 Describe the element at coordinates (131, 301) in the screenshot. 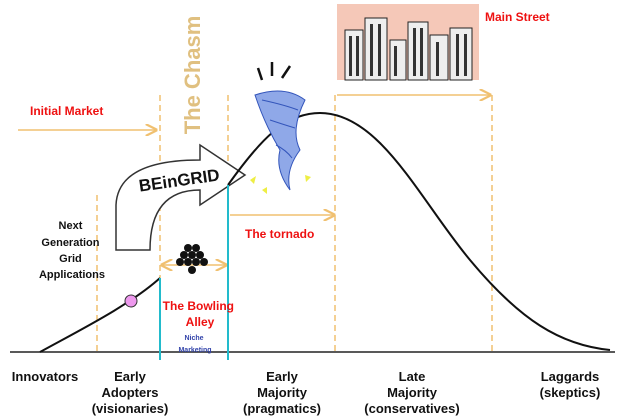

I see `current-position` at that location.